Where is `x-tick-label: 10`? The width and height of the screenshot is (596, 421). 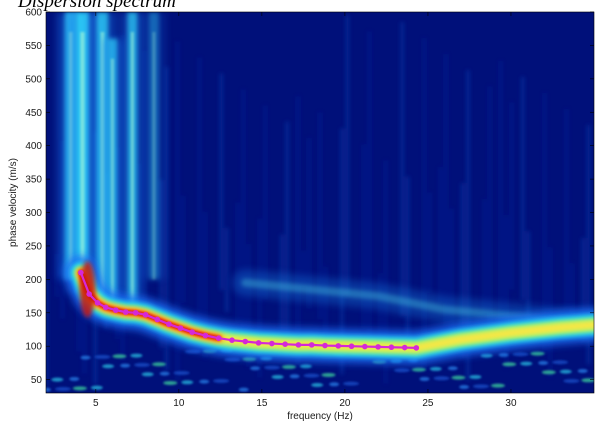
x-tick-label: 10 is located at coordinates (179, 403).